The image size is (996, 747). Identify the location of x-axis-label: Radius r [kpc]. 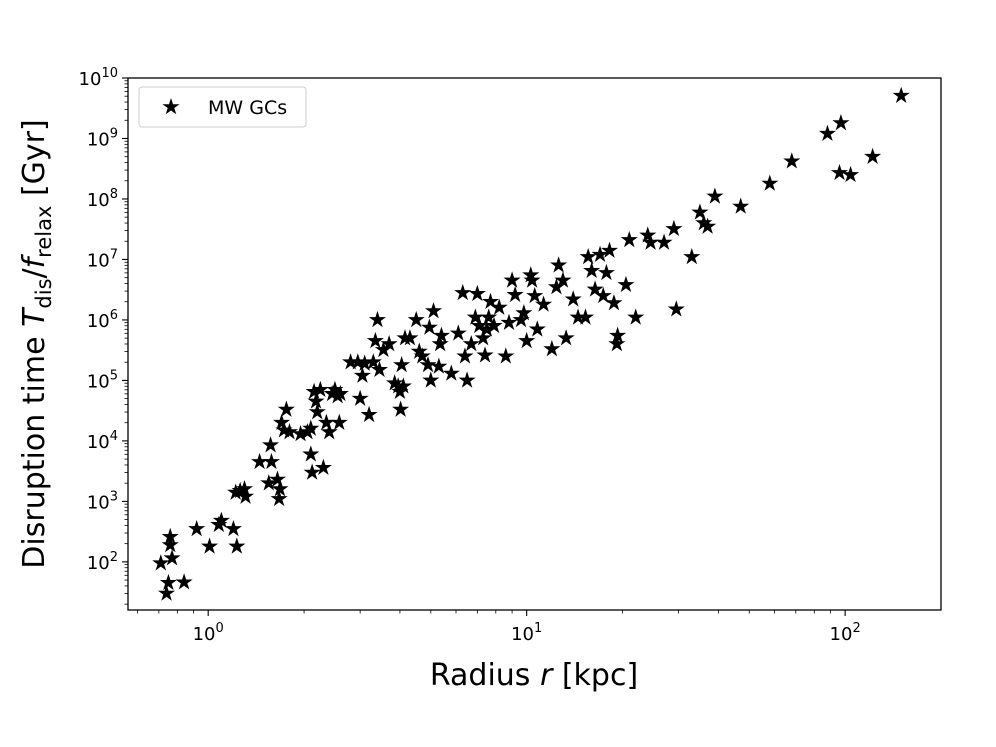
(534, 675).